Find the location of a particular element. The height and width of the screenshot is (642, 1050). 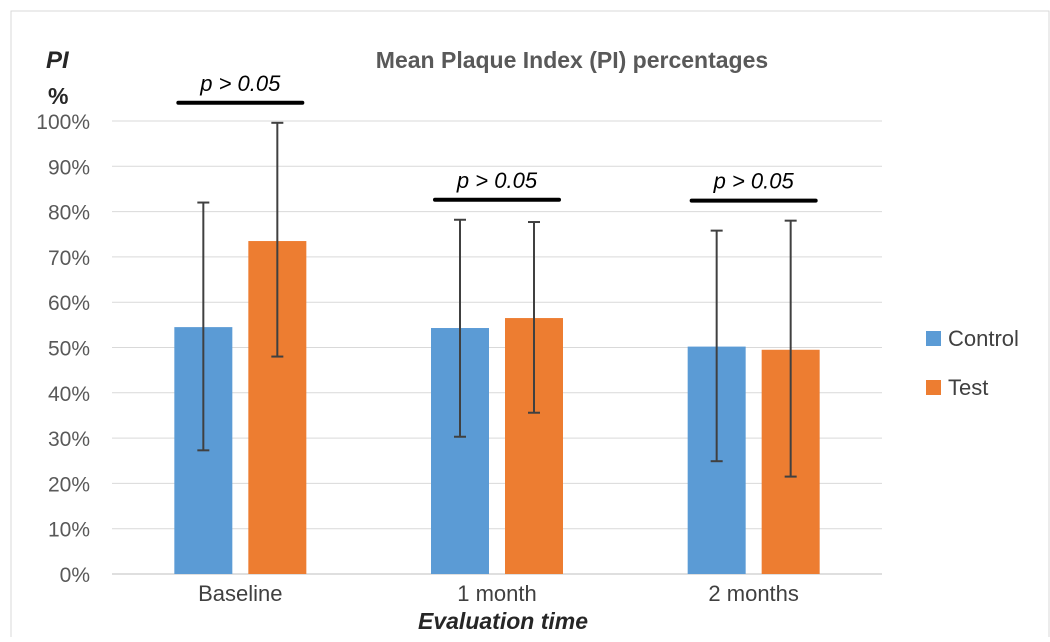

y-tick-label: 0% is located at coordinates (75, 575).